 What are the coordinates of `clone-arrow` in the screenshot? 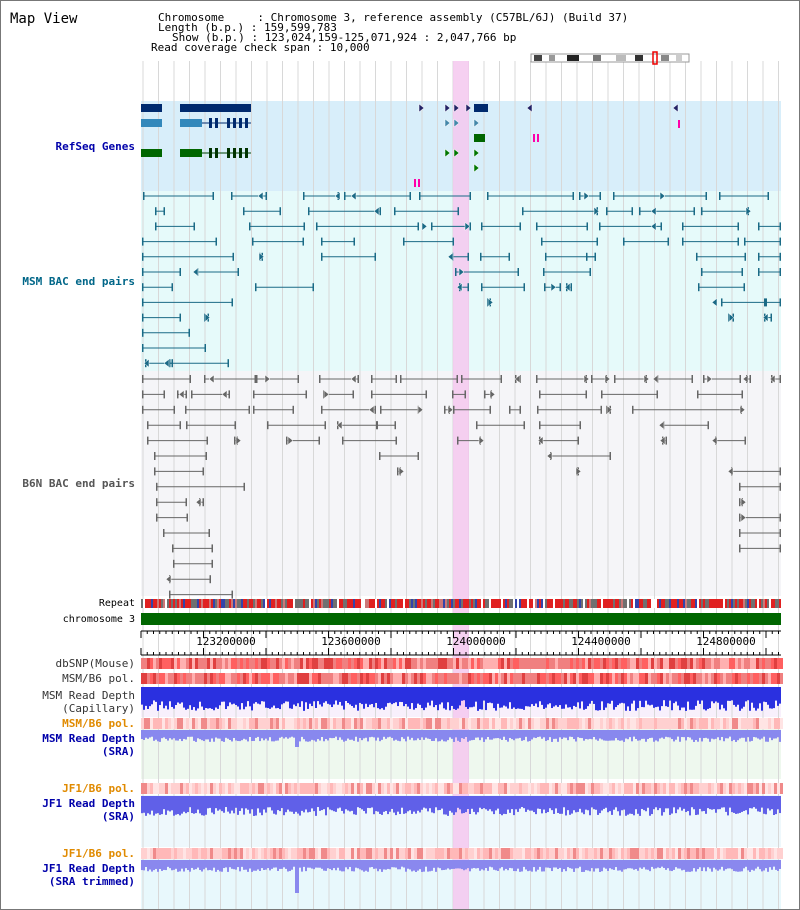 It's located at (646, 379).